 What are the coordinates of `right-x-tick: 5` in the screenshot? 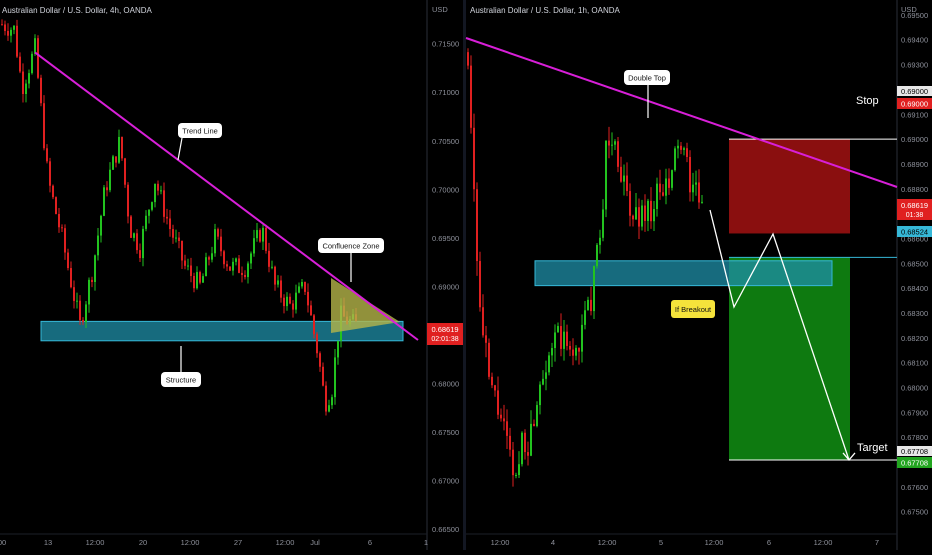 It's located at (661, 542).